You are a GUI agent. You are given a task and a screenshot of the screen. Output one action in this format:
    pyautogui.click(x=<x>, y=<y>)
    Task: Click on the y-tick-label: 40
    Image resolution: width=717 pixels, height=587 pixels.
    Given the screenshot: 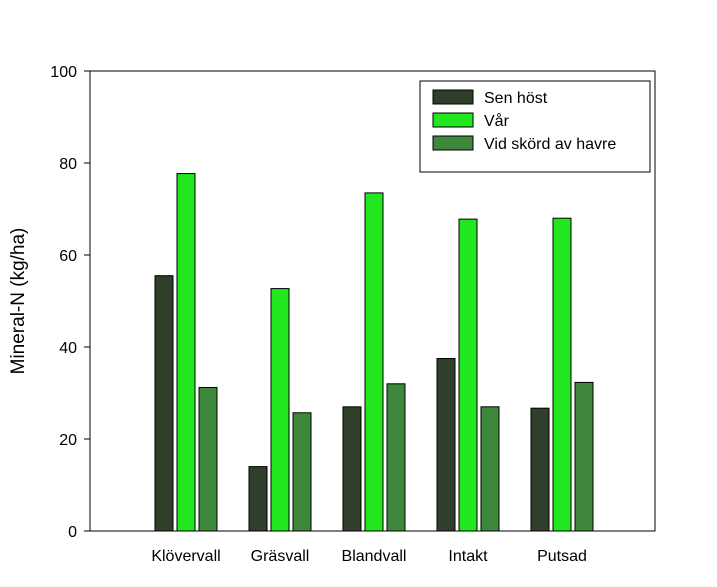 What is the action you would take?
    pyautogui.click(x=68, y=348)
    